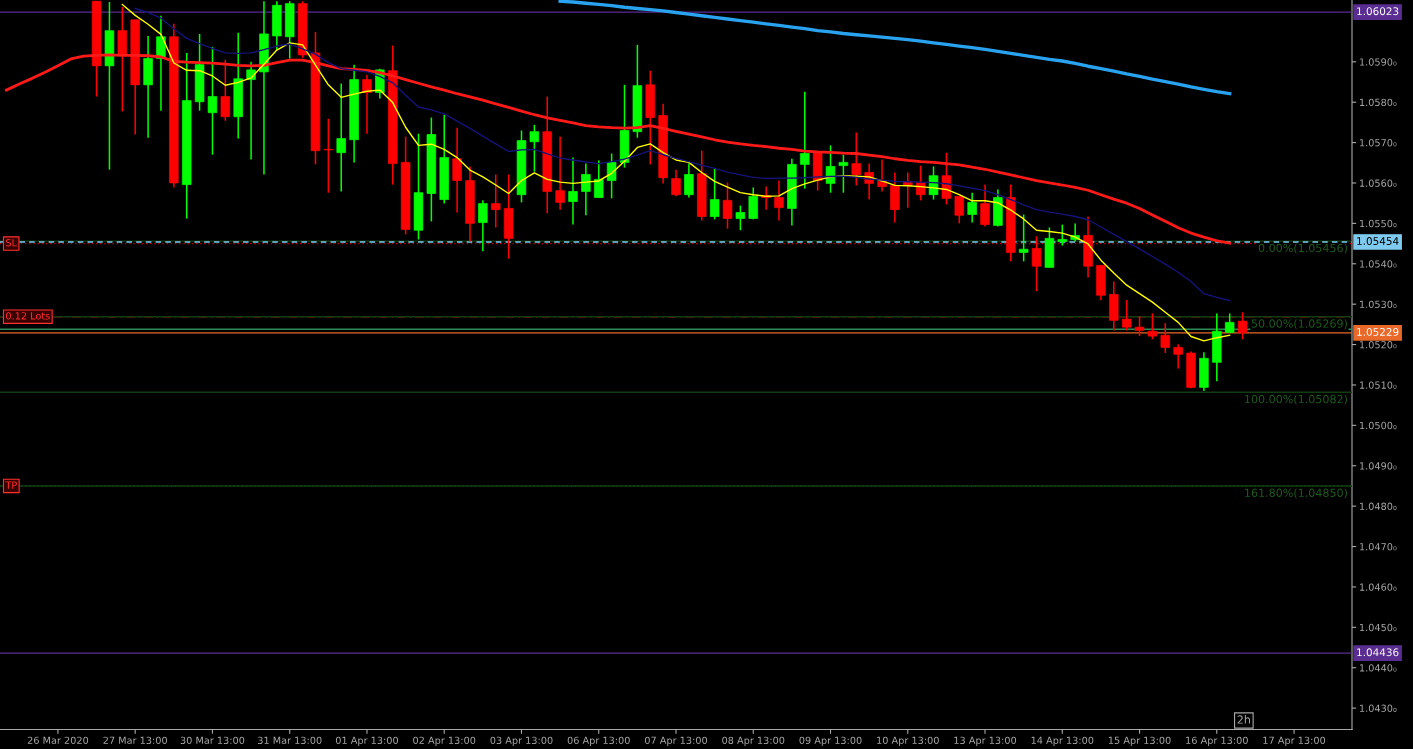  Describe the element at coordinates (1378, 506) in the screenshot. I see `y-tick-label: 1.0480₀` at that location.